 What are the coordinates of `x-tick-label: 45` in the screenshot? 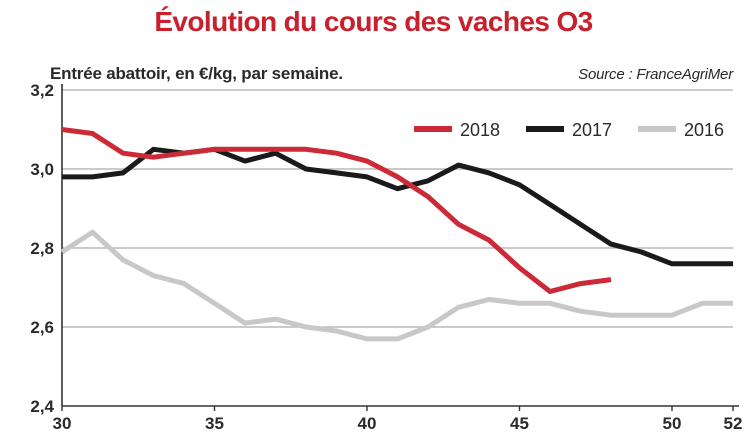 It's located at (519, 423).